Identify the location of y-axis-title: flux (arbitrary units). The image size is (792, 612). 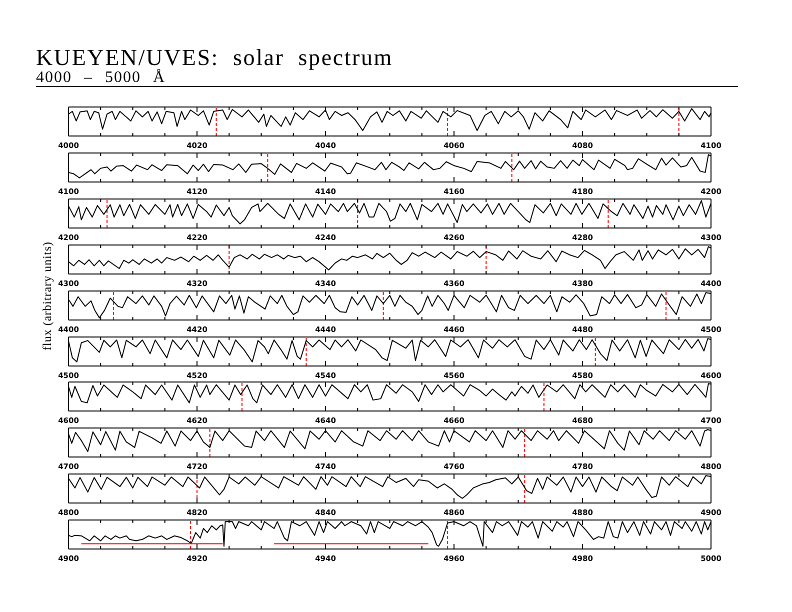
(47, 296).